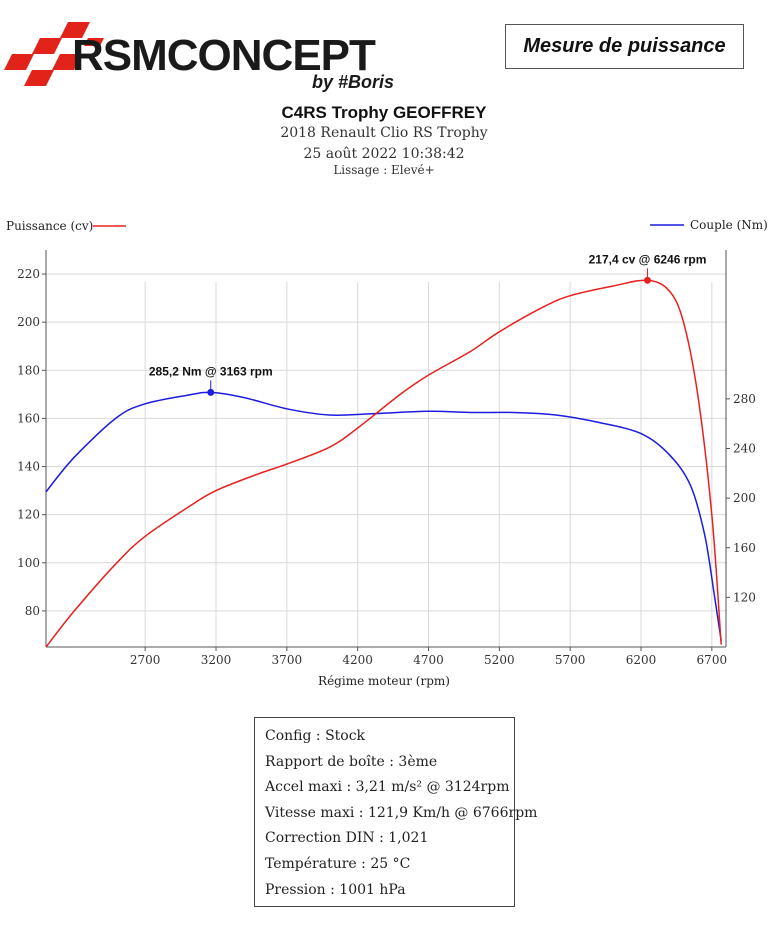 The height and width of the screenshot is (930, 768). Describe the element at coordinates (211, 392) in the screenshot. I see `torque-peak-point` at that location.